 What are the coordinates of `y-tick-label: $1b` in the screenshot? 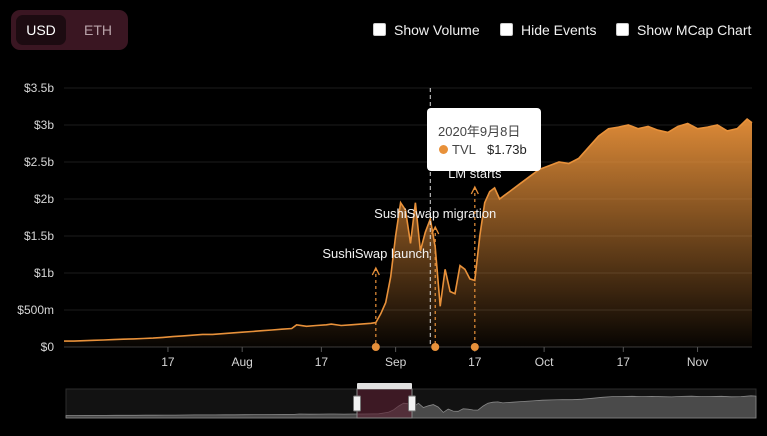 It's located at (44, 273).